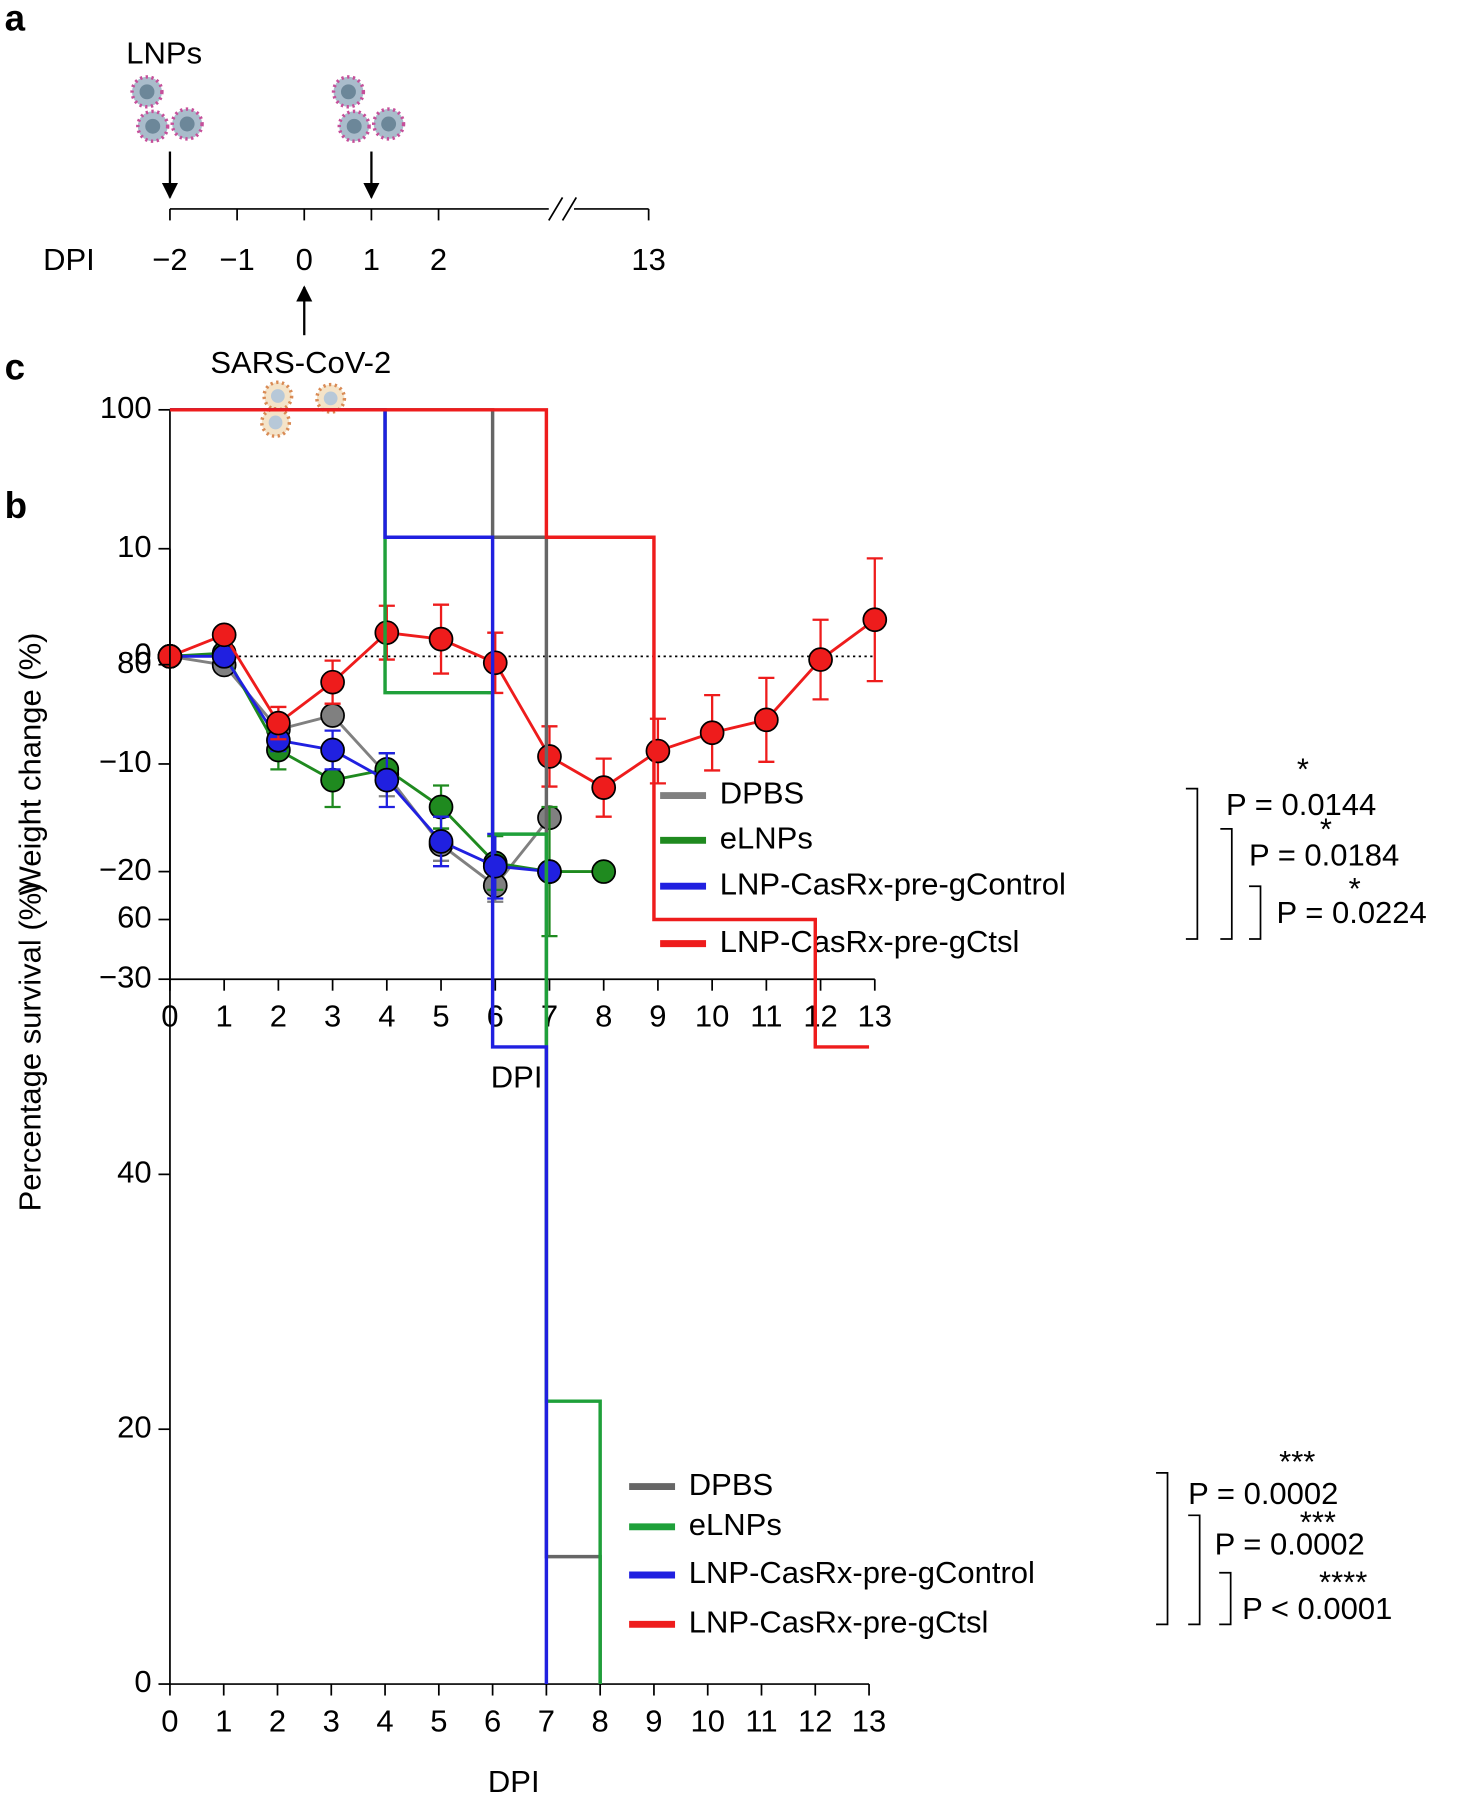 Image resolution: width=1458 pixels, height=1800 pixels. I want to click on p-value: P < 0.0001, so click(1317, 1608).